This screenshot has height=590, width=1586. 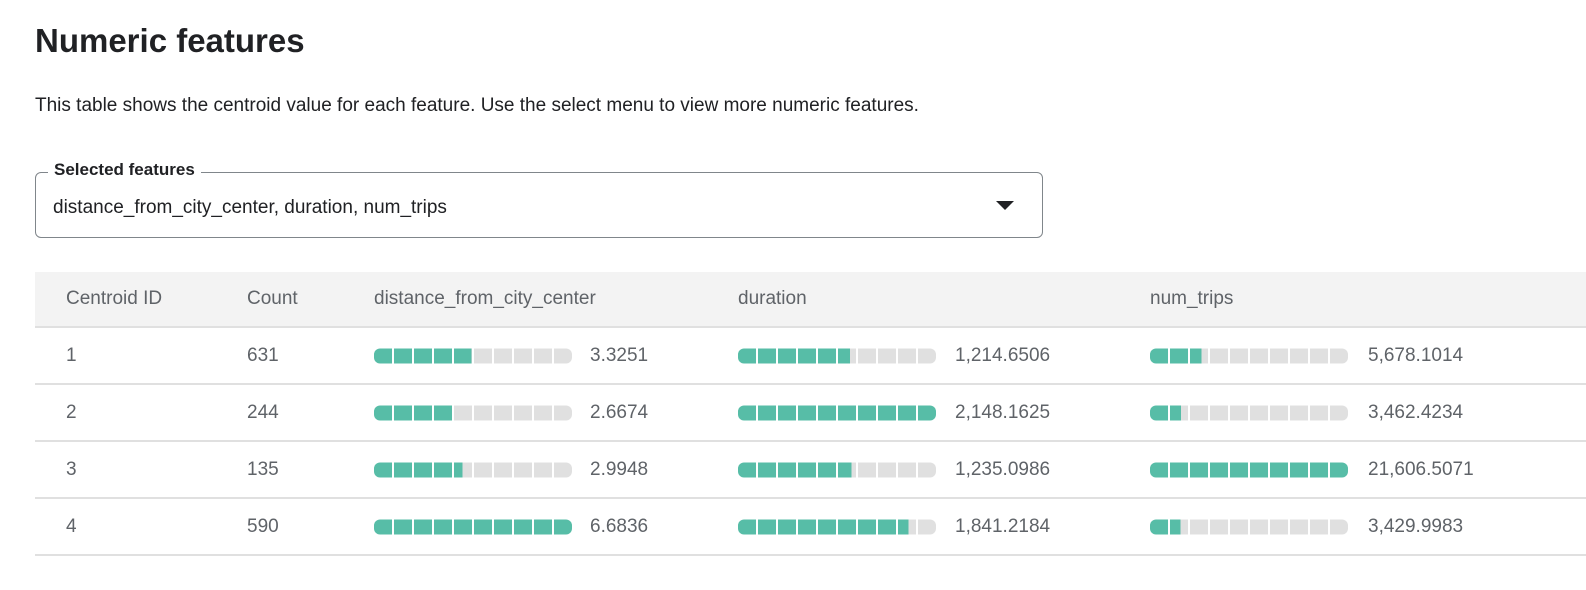 I want to click on feature-value: 2.9948, so click(x=619, y=469).